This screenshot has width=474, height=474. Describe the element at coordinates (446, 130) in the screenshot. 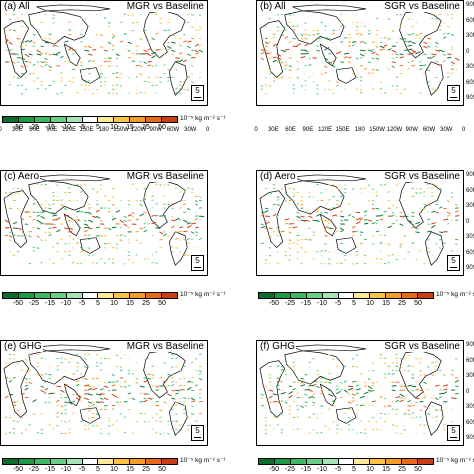

I see `lon-tick-label: 30W` at that location.